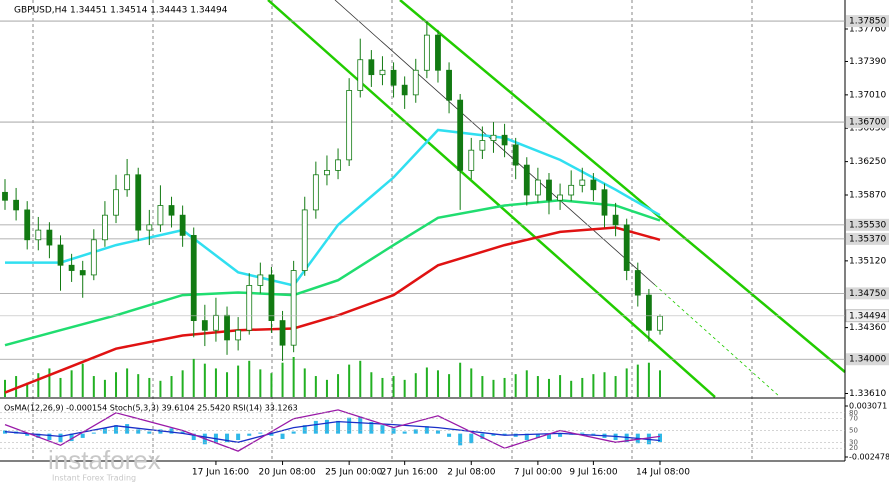  What do you see at coordinates (867, 29) in the screenshot?
I see `y-tick-label: 1.37760` at bounding box center [867, 29].